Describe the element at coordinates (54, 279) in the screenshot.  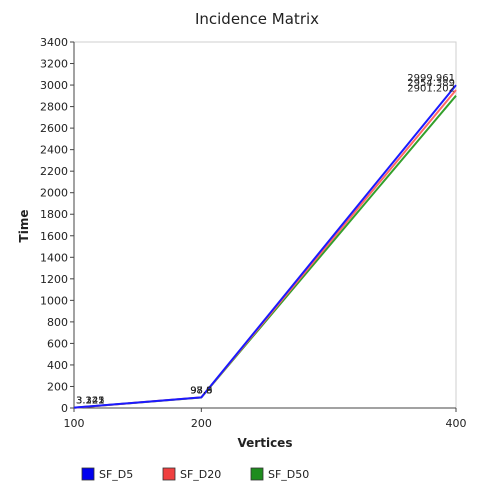
I see `y-tick-label: 1200` at that location.